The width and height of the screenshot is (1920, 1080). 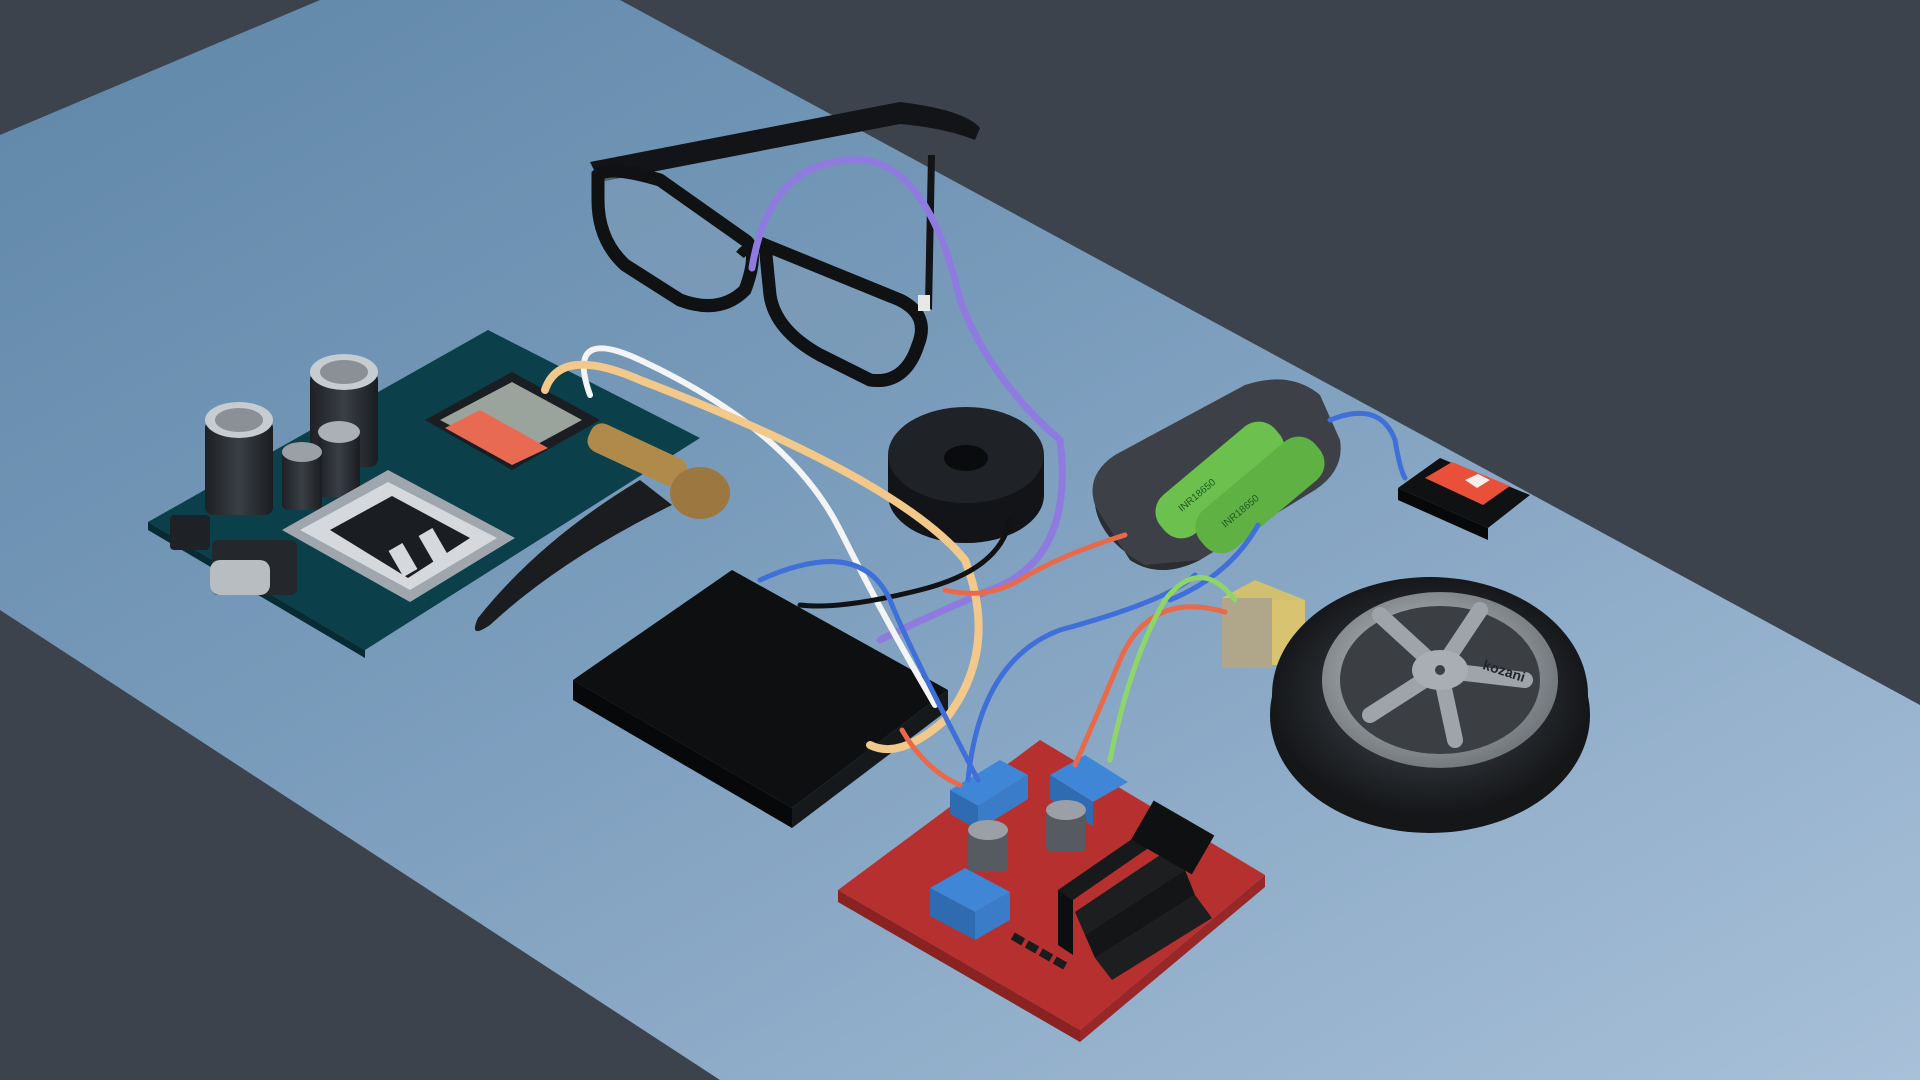 I want to click on black-power-bank, so click(x=760, y=699).